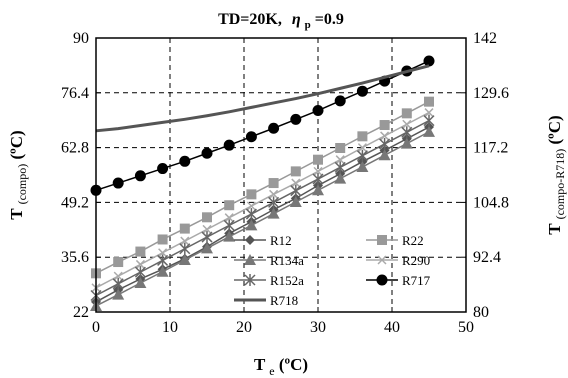  I want to click on chart-title-eta-sub: p, so click(308, 25).